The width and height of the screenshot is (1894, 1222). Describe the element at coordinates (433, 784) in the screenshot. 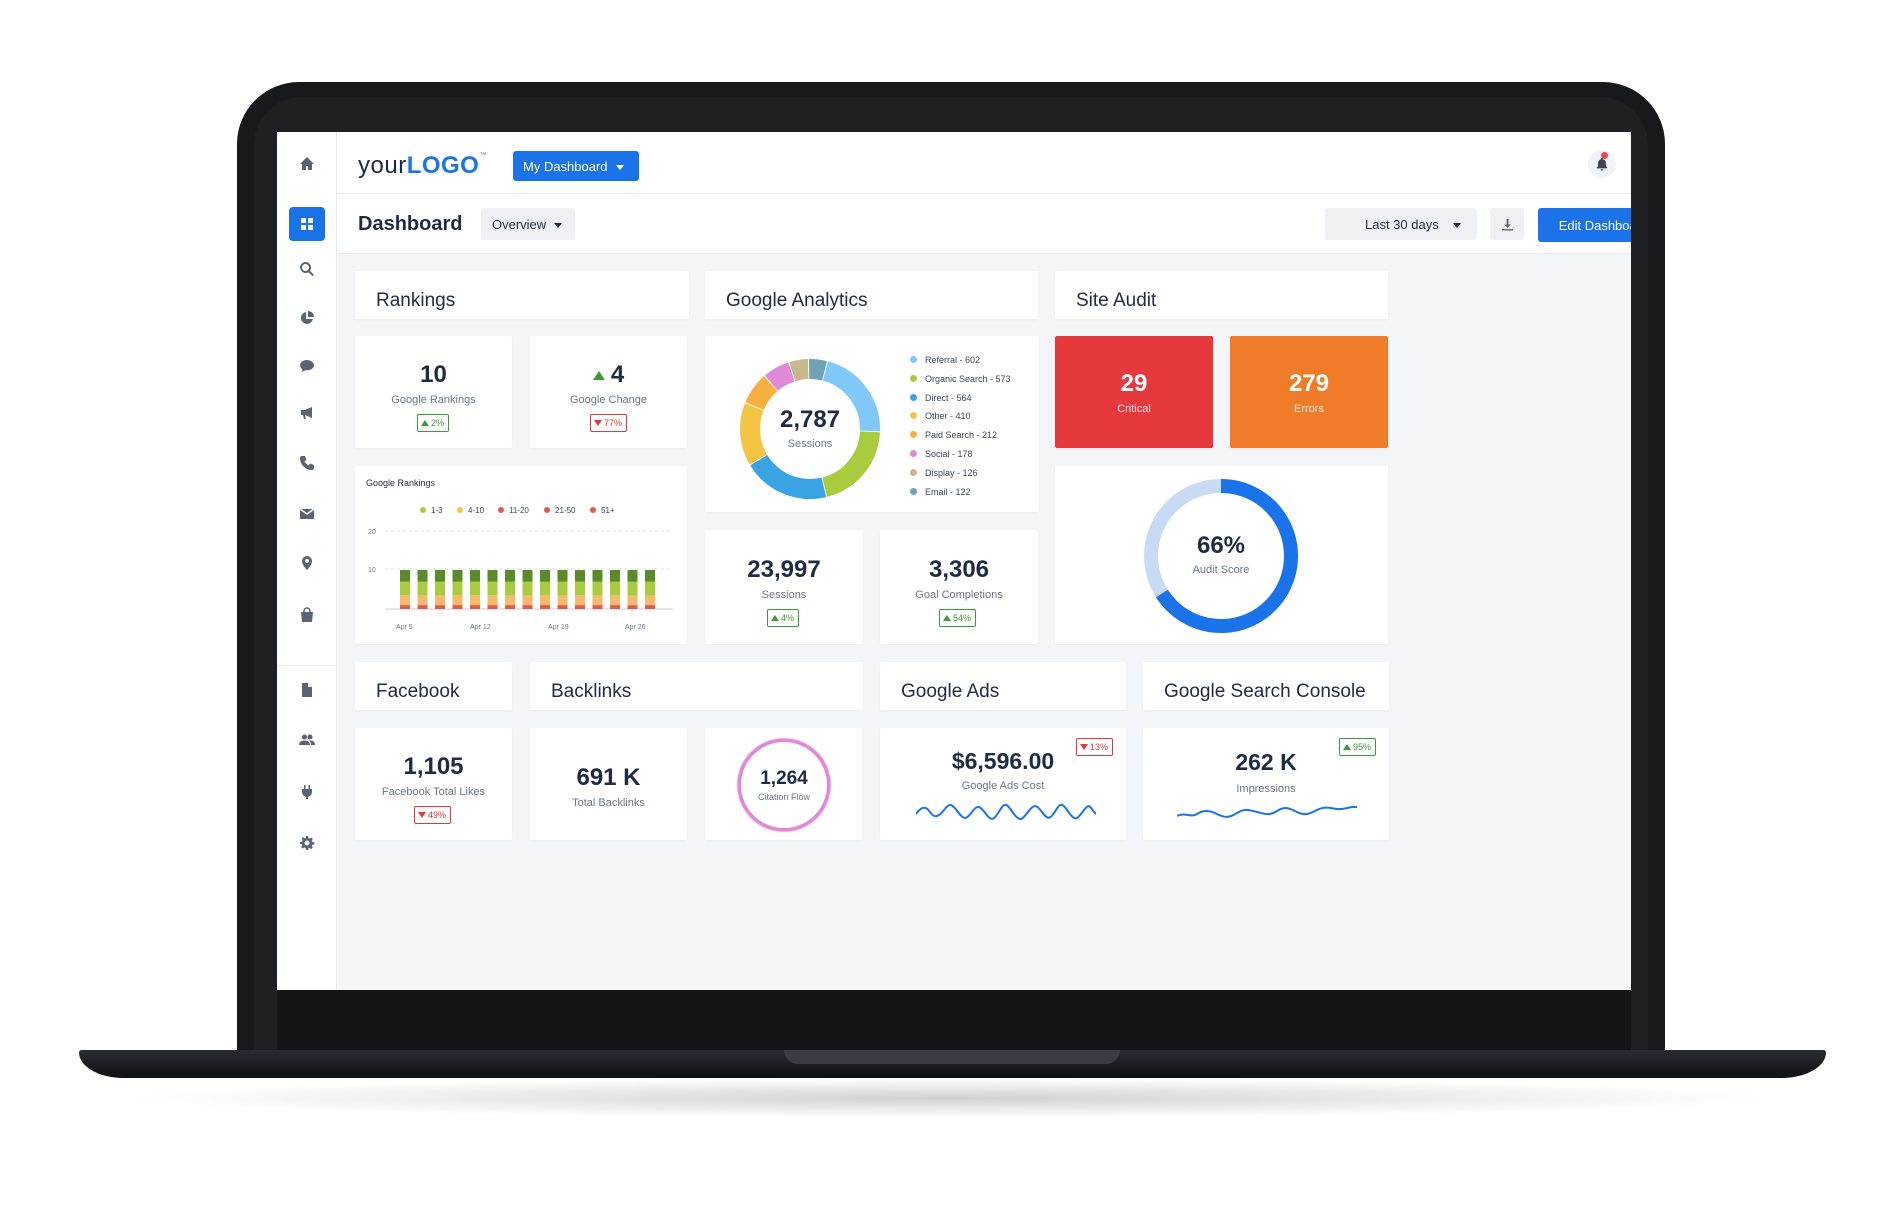

I see `facebook-likes-card: 1,105 Facebook Total Likes 49%` at that location.